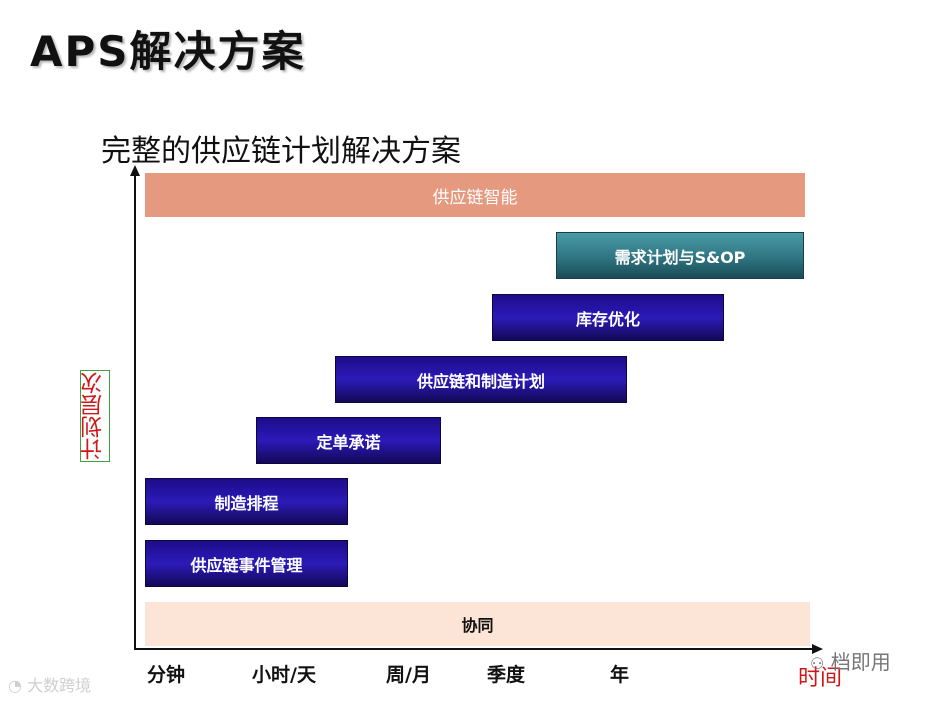 This screenshot has width=947, height=701. What do you see at coordinates (481, 379) in the screenshot?
I see `bar-supply-manufacturing-planning: 供应链和制造计划` at bounding box center [481, 379].